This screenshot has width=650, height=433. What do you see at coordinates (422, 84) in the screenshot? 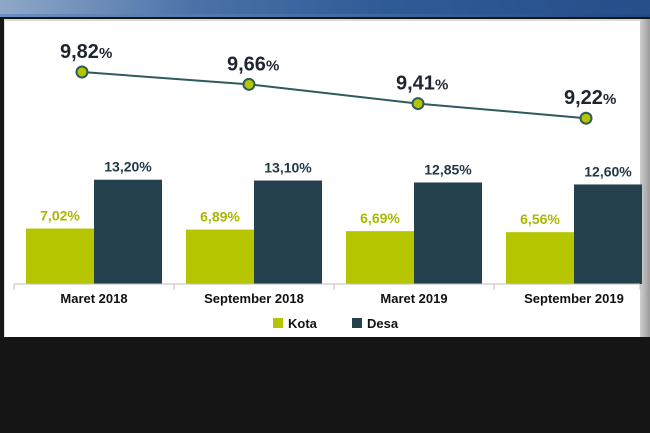
I see `trend-label-maret-2019: 9,41%` at bounding box center [422, 84].